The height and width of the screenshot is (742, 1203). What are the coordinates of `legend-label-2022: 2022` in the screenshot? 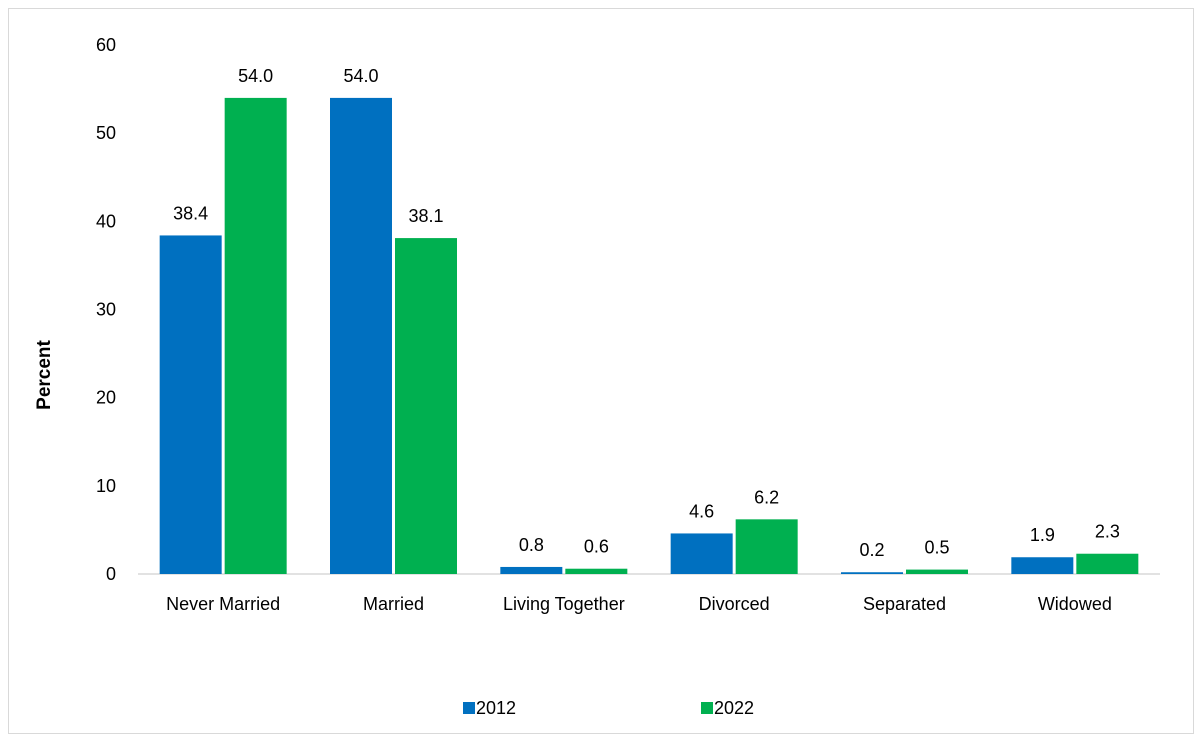 It's located at (734, 708).